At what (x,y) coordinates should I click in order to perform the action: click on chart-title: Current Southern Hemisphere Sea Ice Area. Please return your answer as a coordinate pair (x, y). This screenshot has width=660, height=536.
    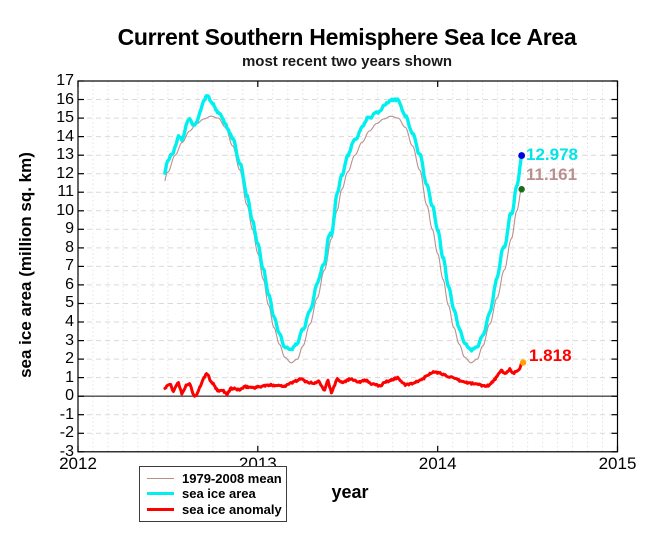
    Looking at the image, I should click on (347, 37).